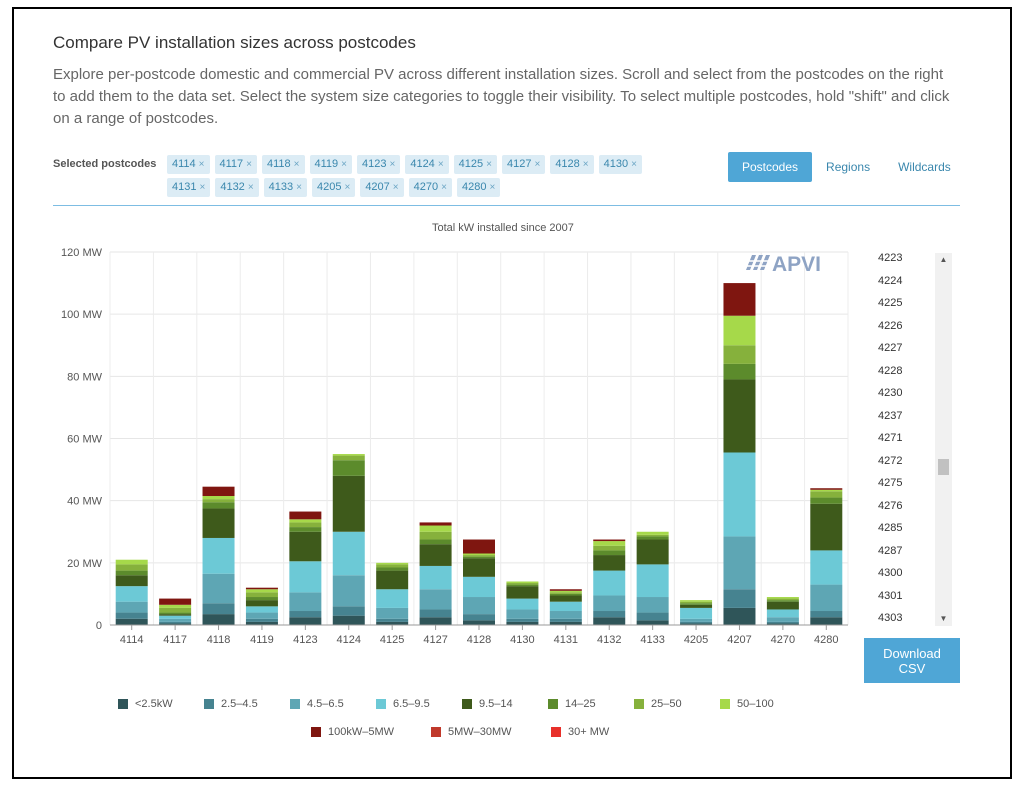 The height and width of the screenshot is (785, 1024). Describe the element at coordinates (763, 704) in the screenshot. I see `legend-item: 50–100` at that location.